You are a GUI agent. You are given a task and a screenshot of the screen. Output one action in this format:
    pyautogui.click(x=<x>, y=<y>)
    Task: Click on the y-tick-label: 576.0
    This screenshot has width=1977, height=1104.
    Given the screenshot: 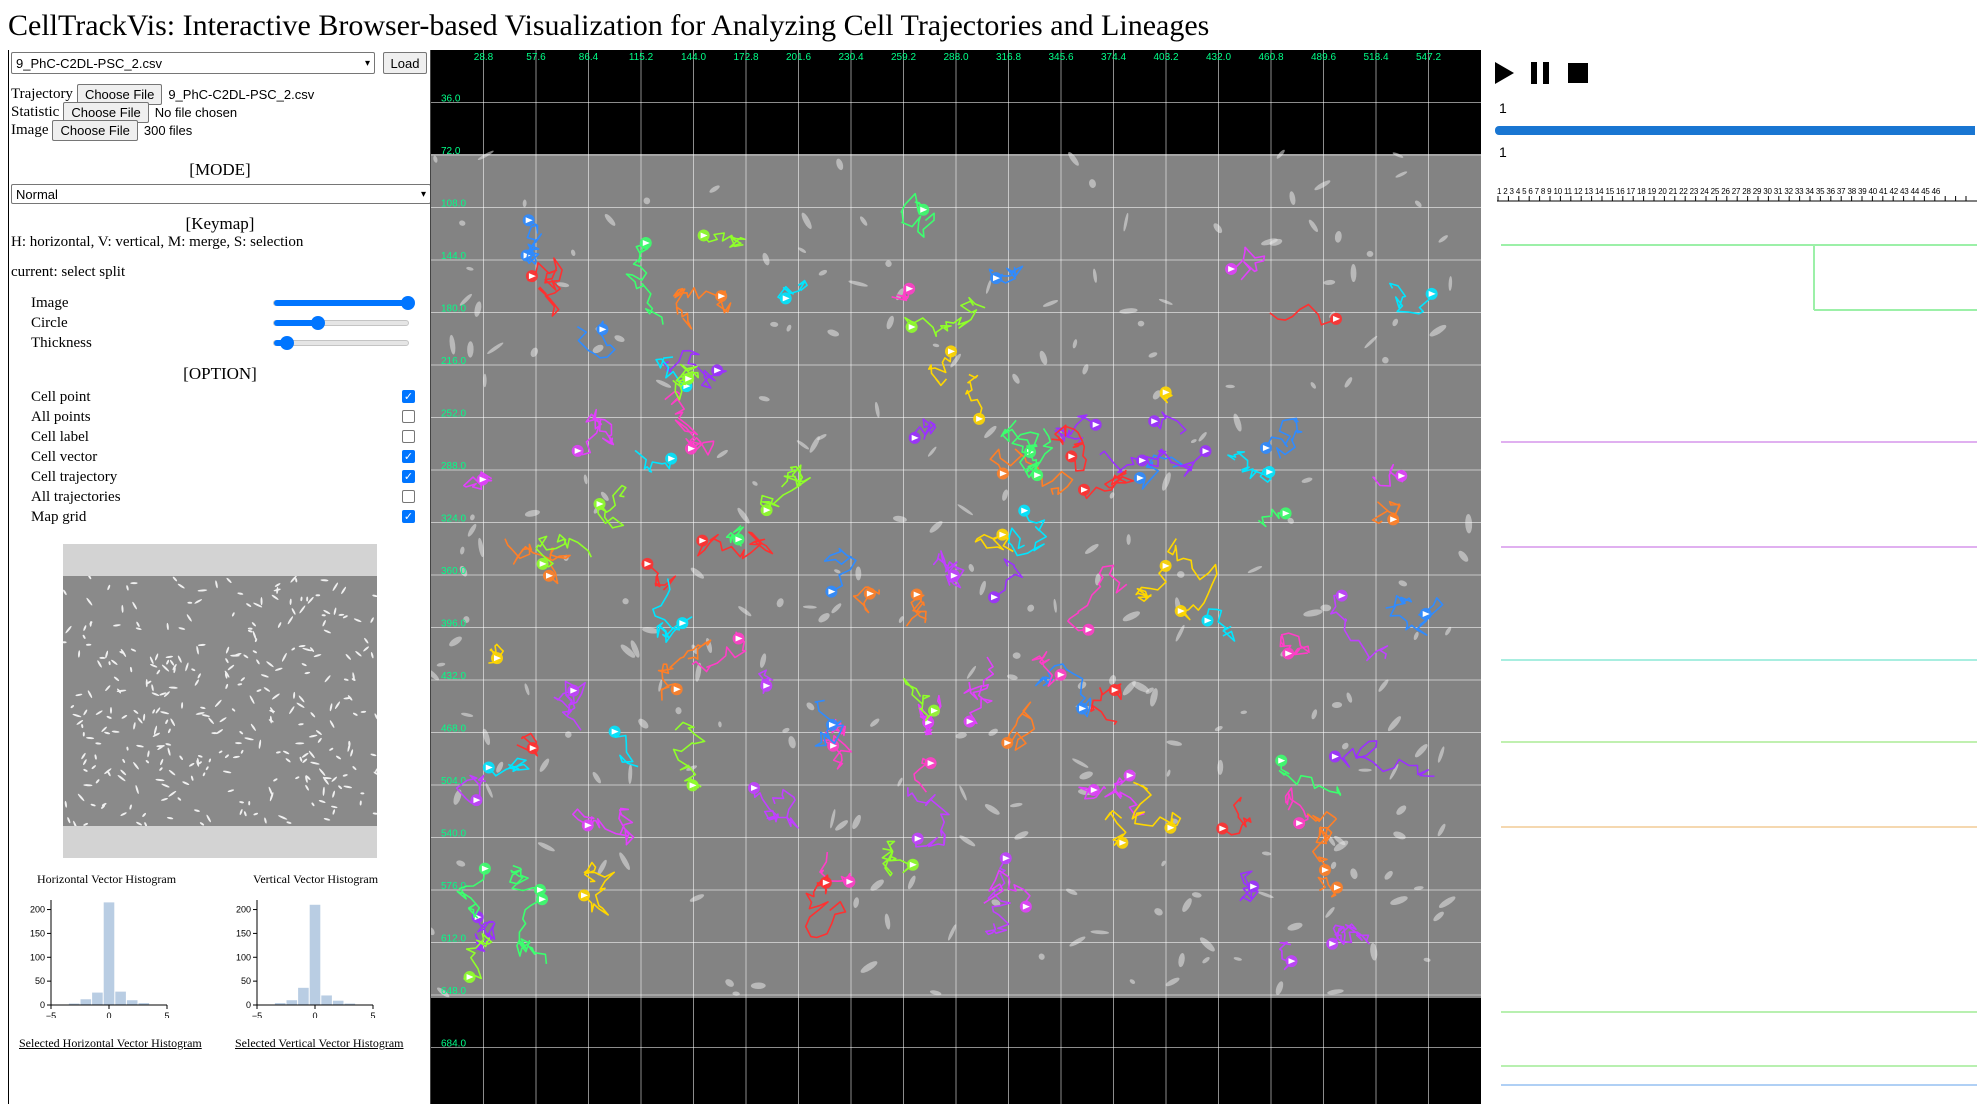 What is the action you would take?
    pyautogui.click(x=453, y=886)
    